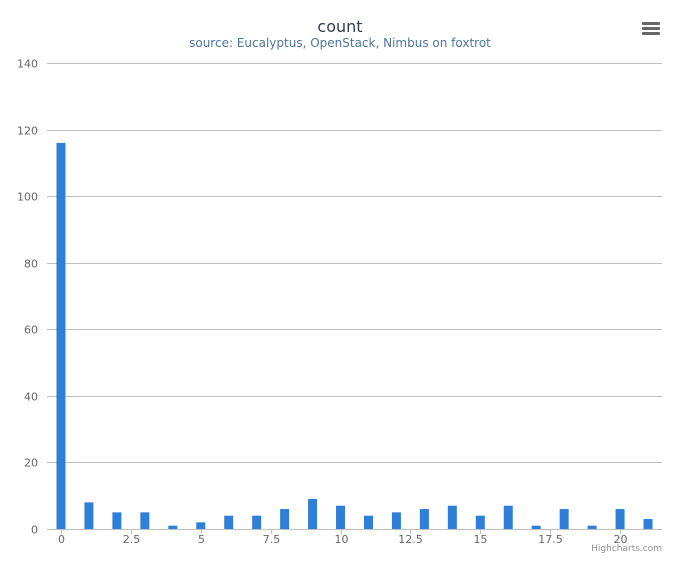 Image resolution: width=680 pixels, height=566 pixels. I want to click on y-tick-label: 120, so click(27, 131).